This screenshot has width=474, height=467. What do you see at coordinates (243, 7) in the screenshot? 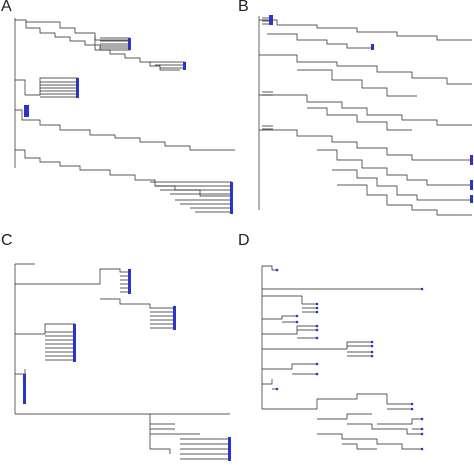
I see `panel-label-b: B` at bounding box center [243, 7].